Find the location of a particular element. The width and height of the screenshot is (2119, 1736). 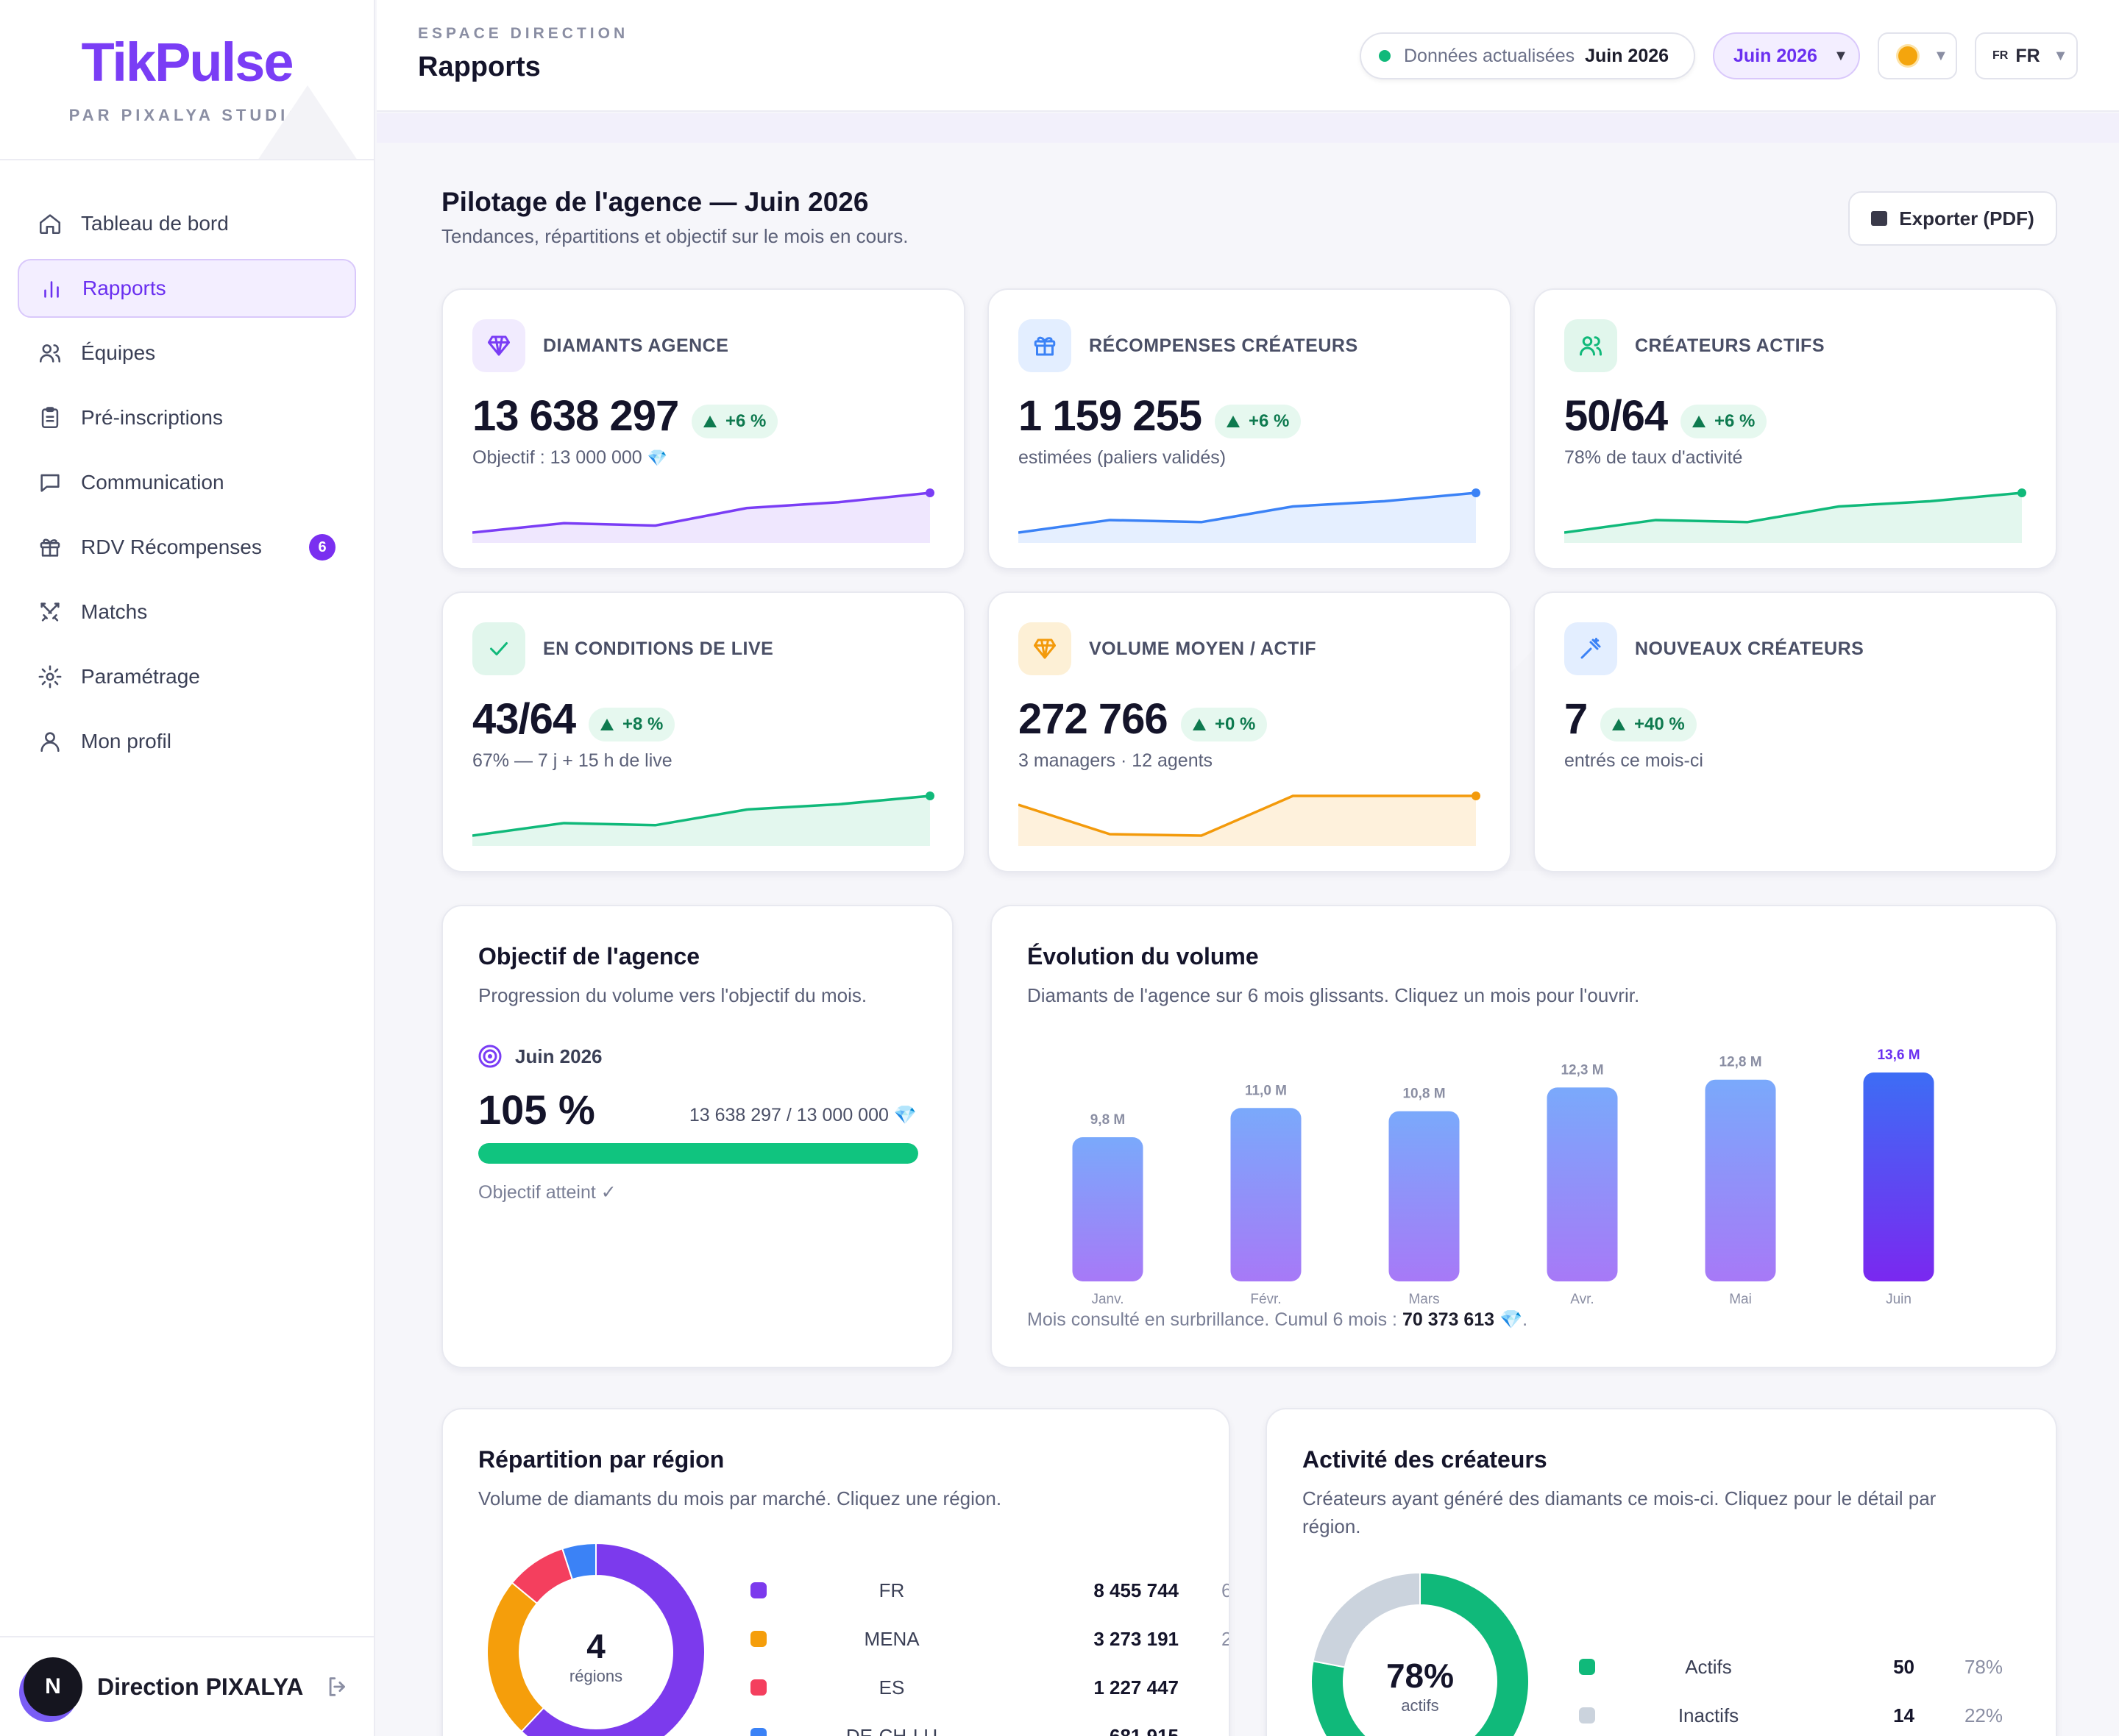

volume-note-suffix: . is located at coordinates (1525, 1319).